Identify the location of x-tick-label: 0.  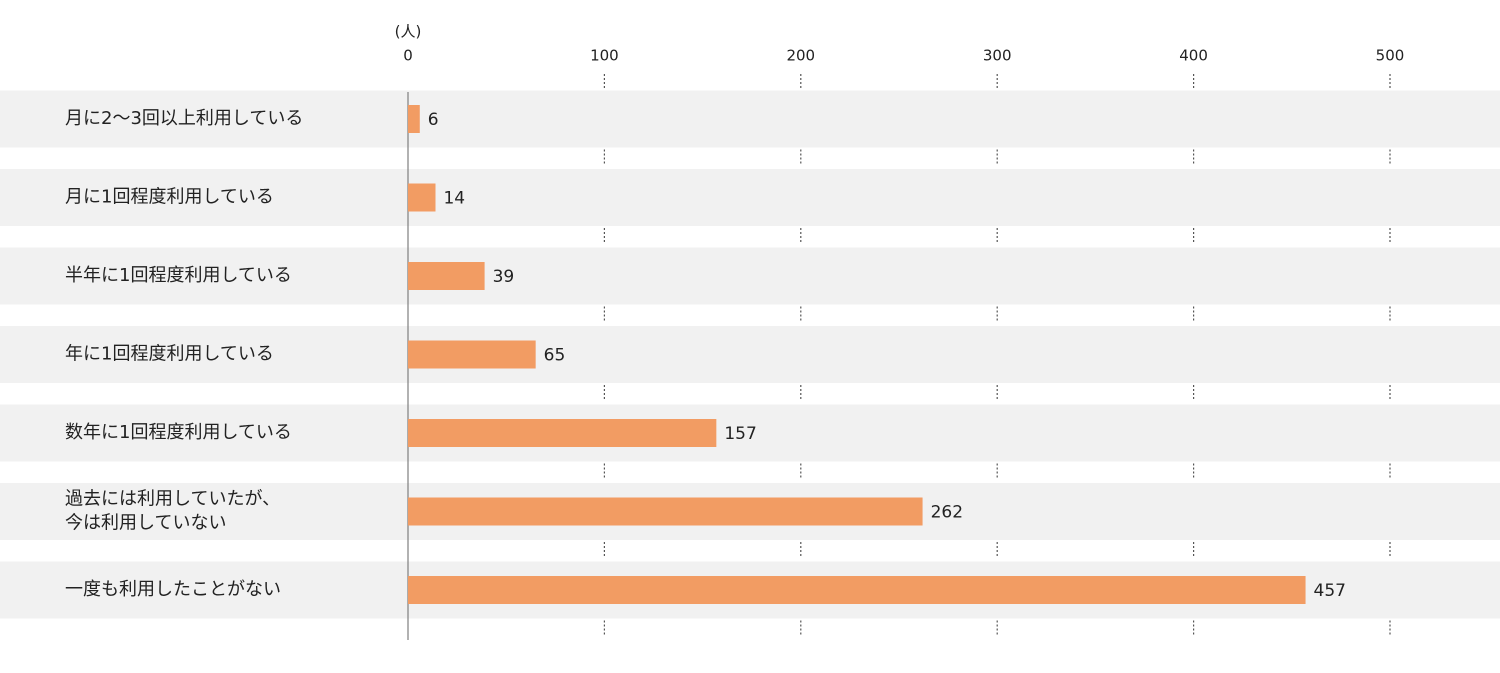
(408, 56).